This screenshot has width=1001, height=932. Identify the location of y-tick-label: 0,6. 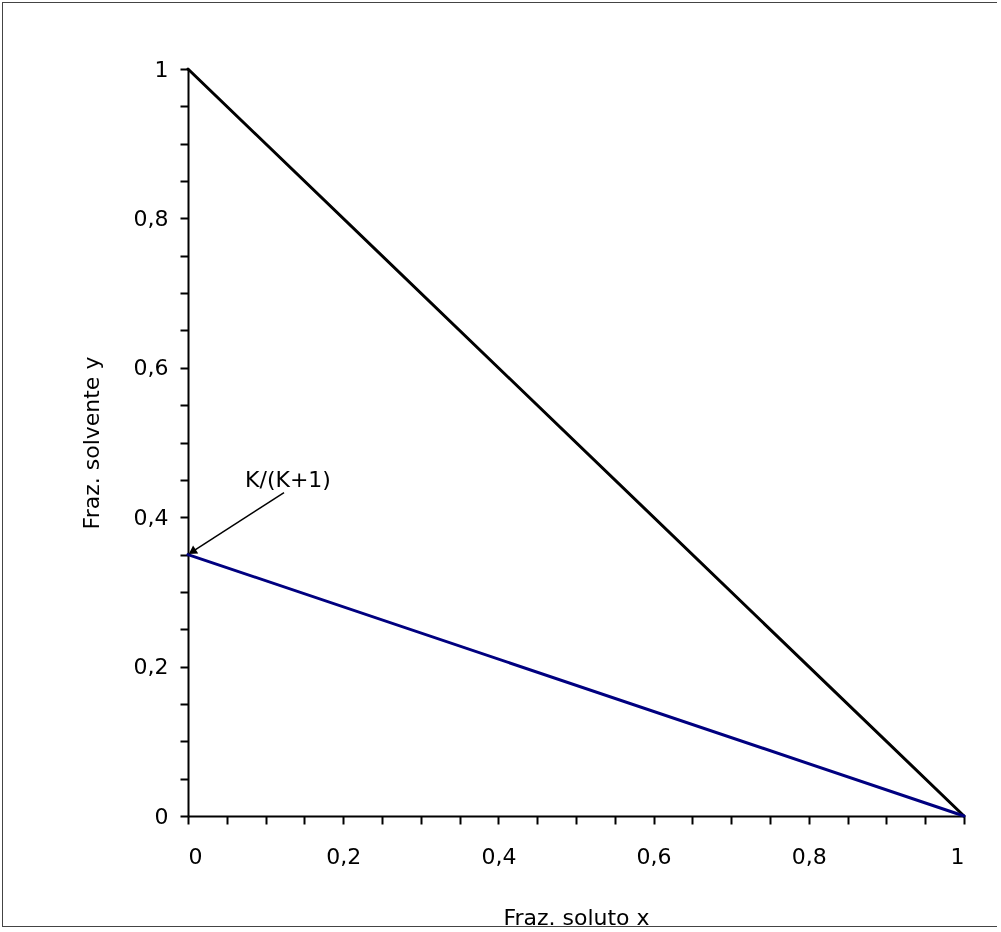
(151, 368).